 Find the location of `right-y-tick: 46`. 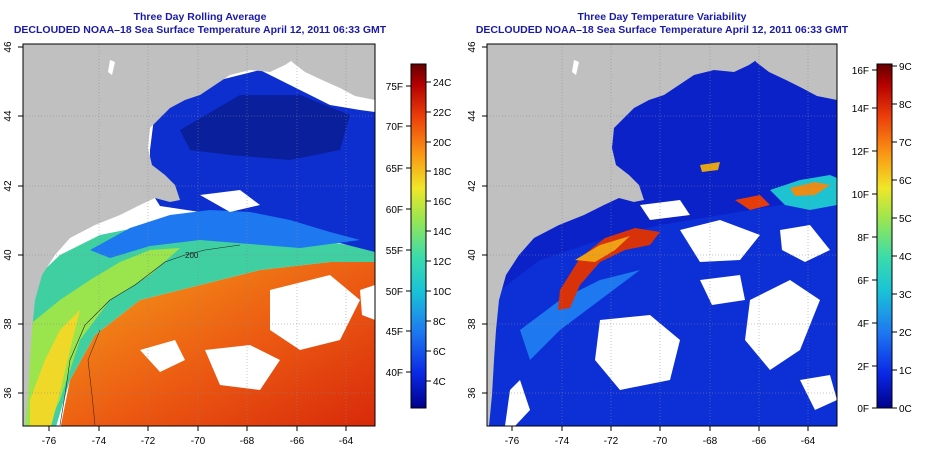

right-y-tick: 46 is located at coordinates (472, 47).